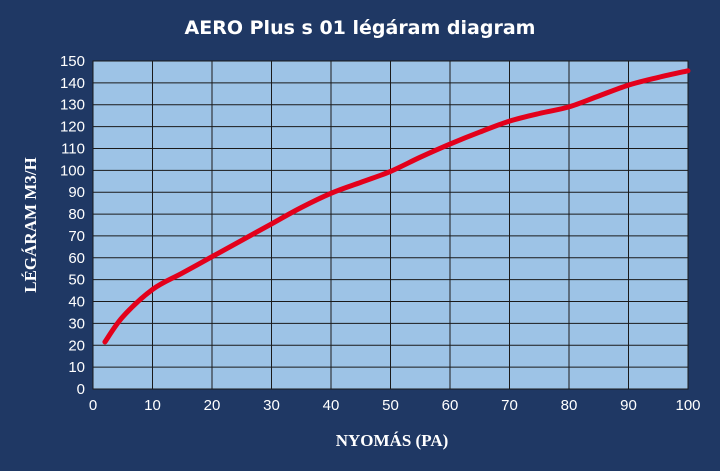  Describe the element at coordinates (76, 192) in the screenshot. I see `y-tick-label: 90` at that location.